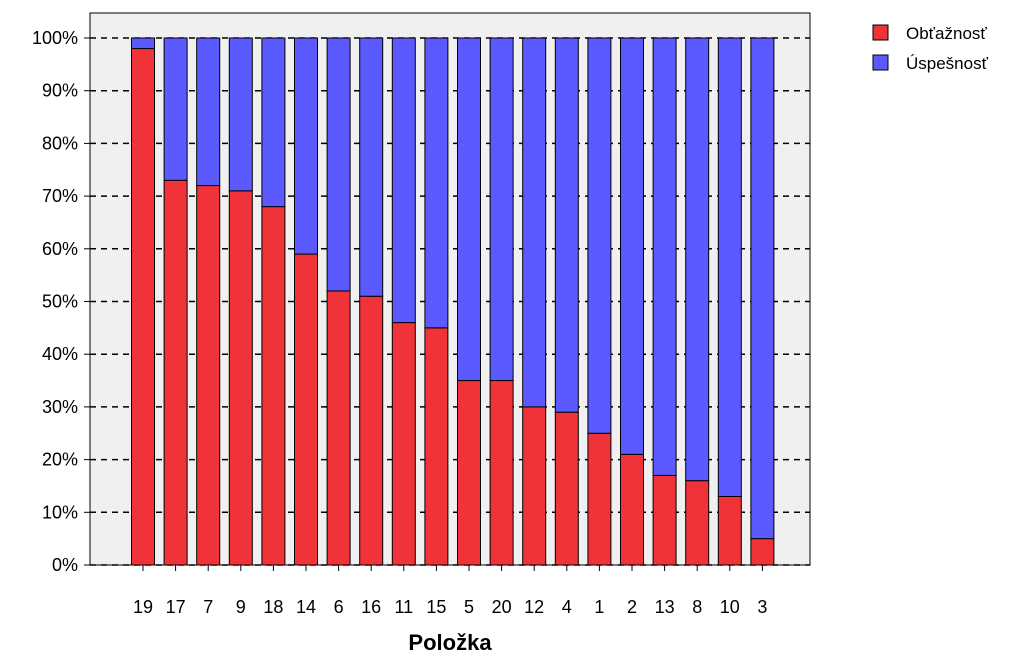 The height and width of the screenshot is (657, 1028). Describe the element at coordinates (534, 607) in the screenshot. I see `x-tick-label: 12` at that location.